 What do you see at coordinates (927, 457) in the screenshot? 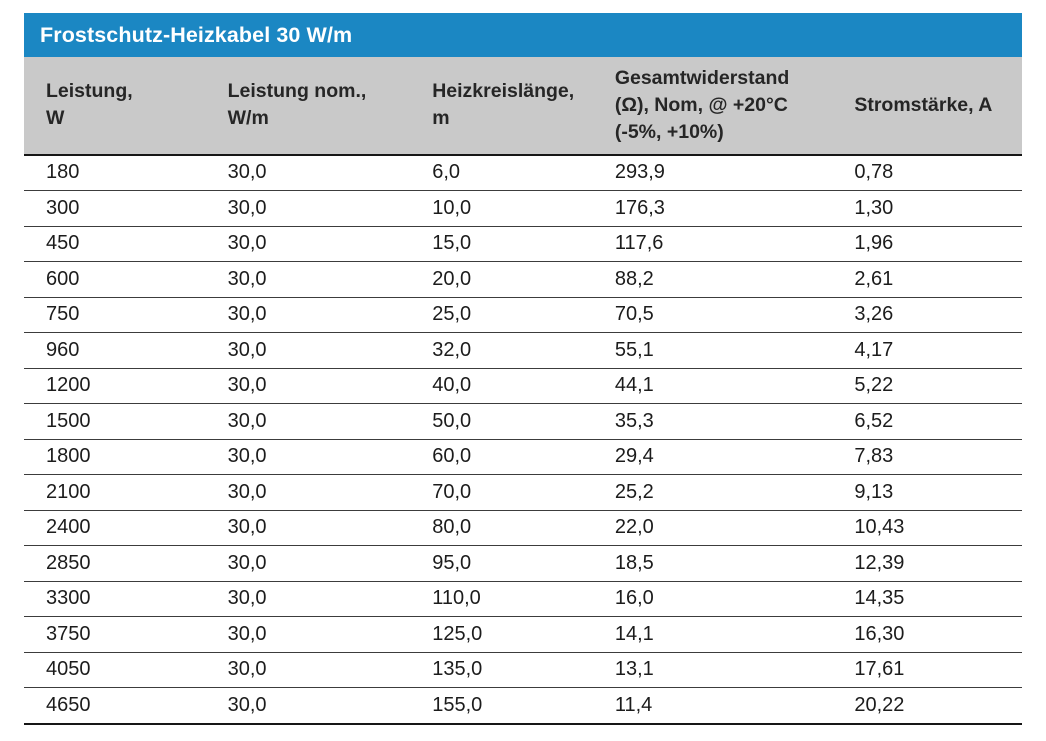
I see `table-cell-stromstaerke: 7,83` at bounding box center [927, 457].